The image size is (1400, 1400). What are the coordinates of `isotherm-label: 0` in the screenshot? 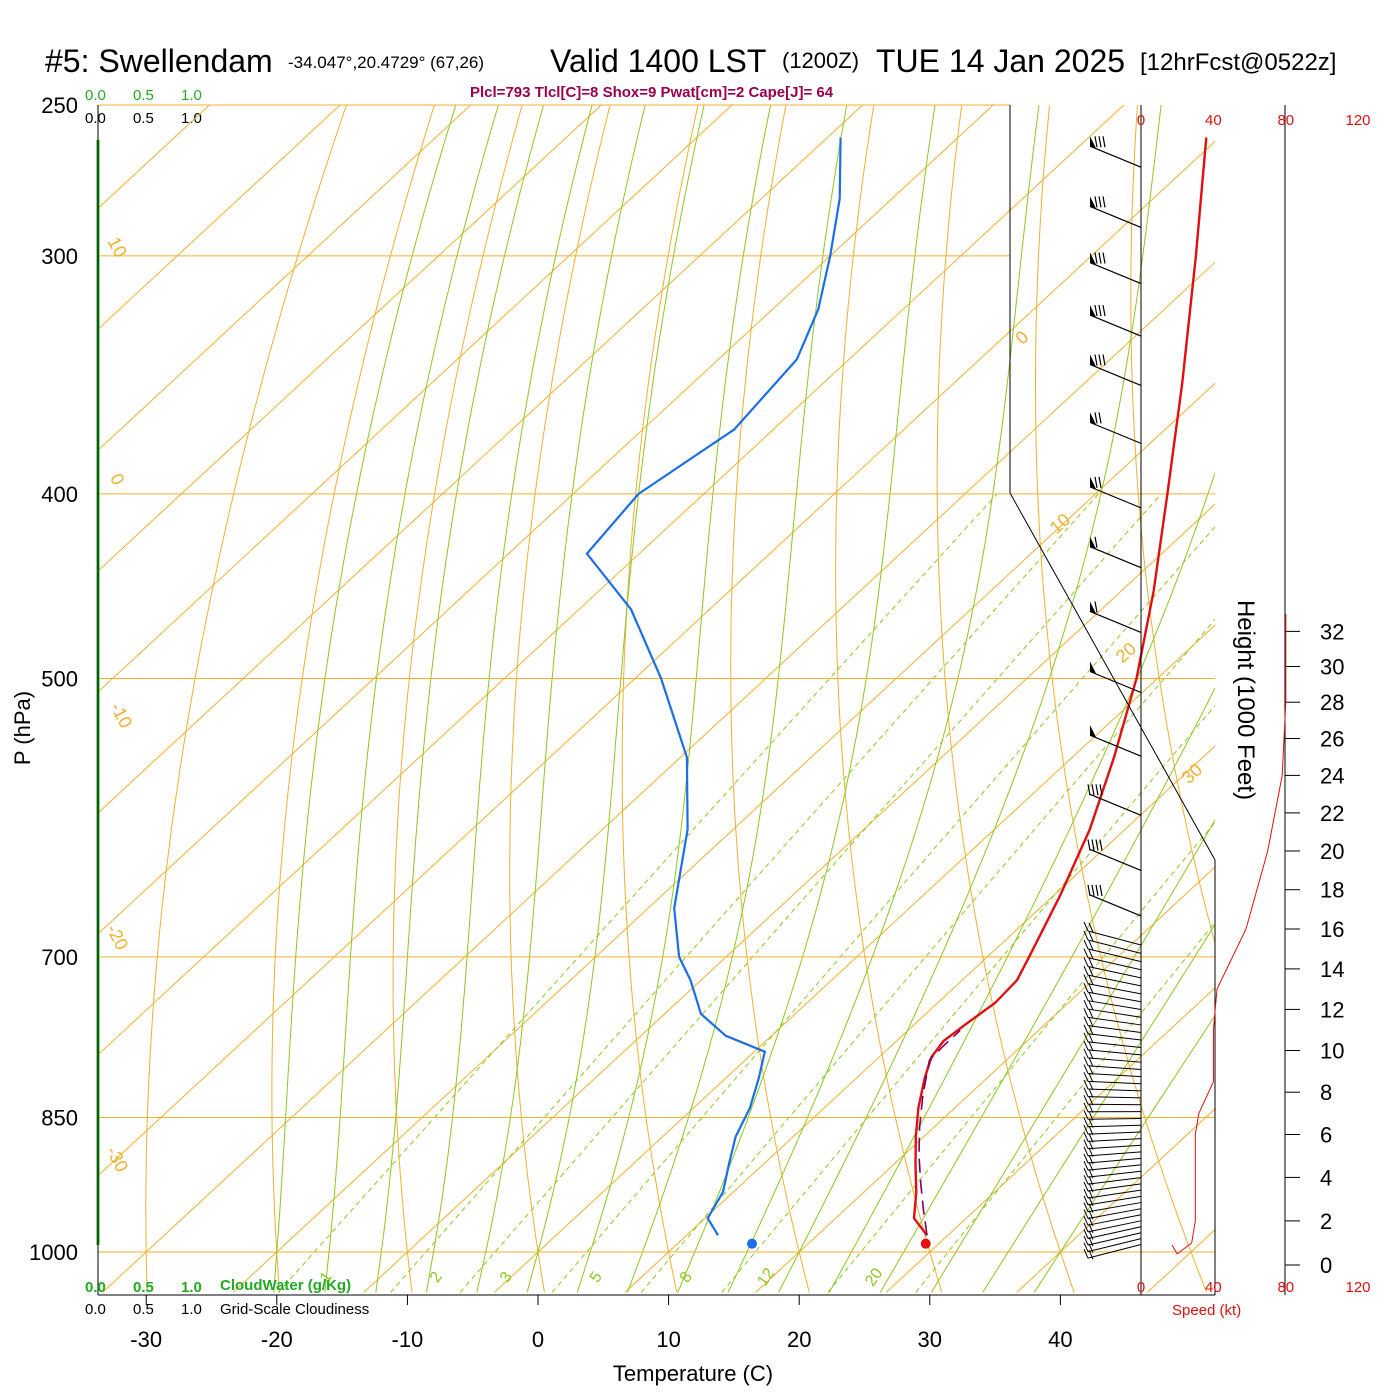 It's located at (117, 479).